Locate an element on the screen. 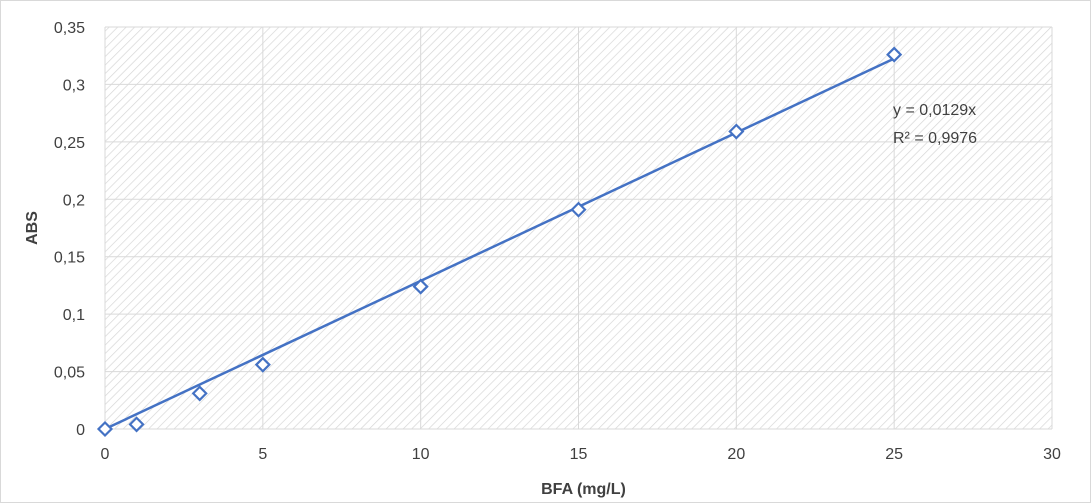 The height and width of the screenshot is (504, 1092). trendline-equation: y = 0,0129x is located at coordinates (934, 110).